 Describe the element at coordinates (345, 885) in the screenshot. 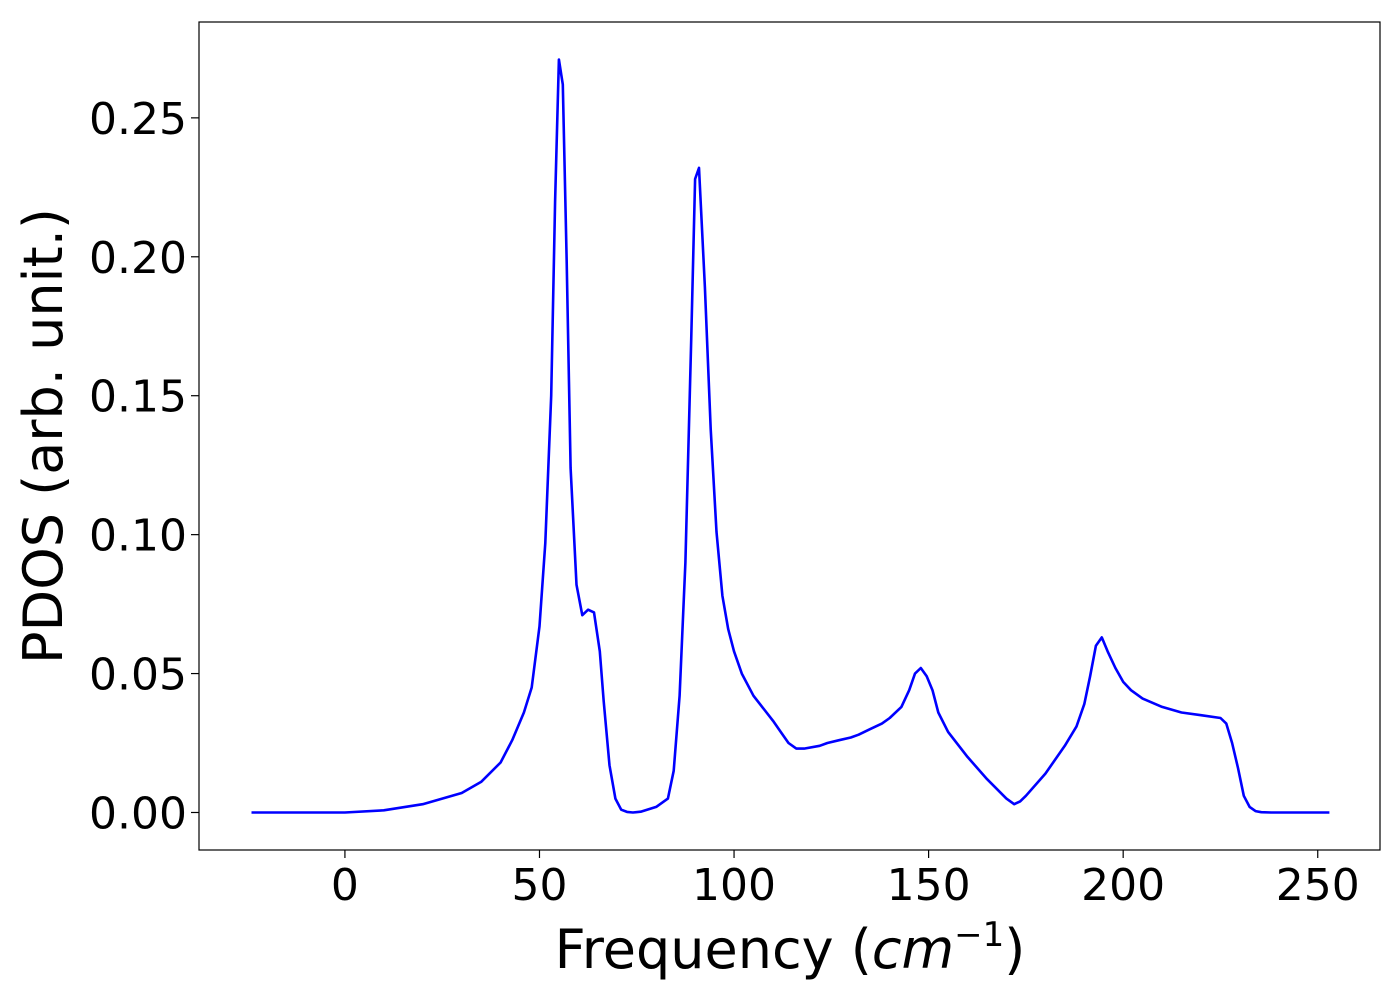

I see `x-tick-label: 0` at that location.